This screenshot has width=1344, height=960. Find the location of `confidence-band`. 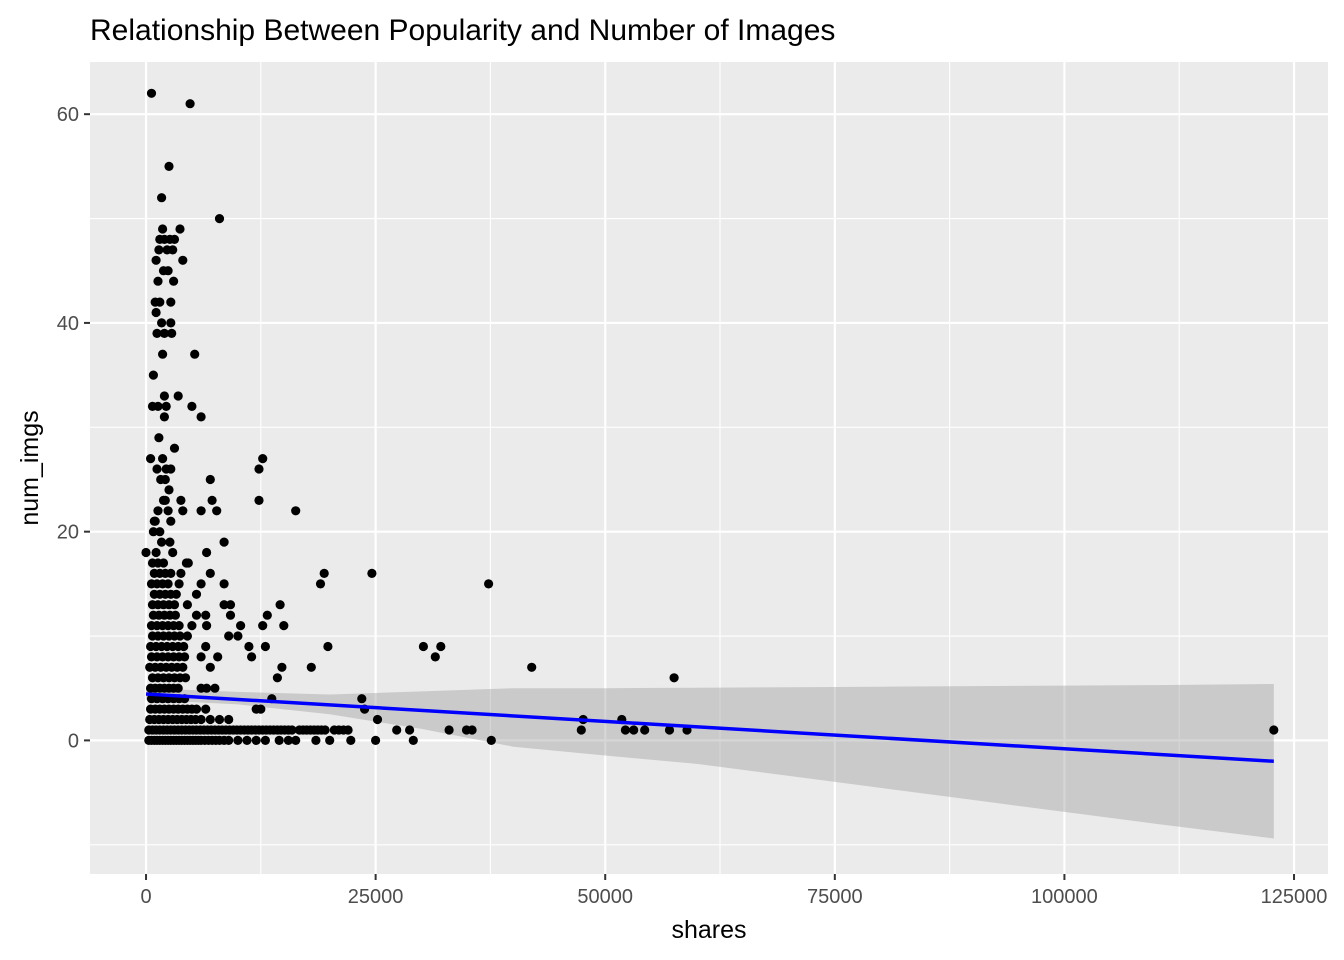

confidence-band is located at coordinates (710, 761).